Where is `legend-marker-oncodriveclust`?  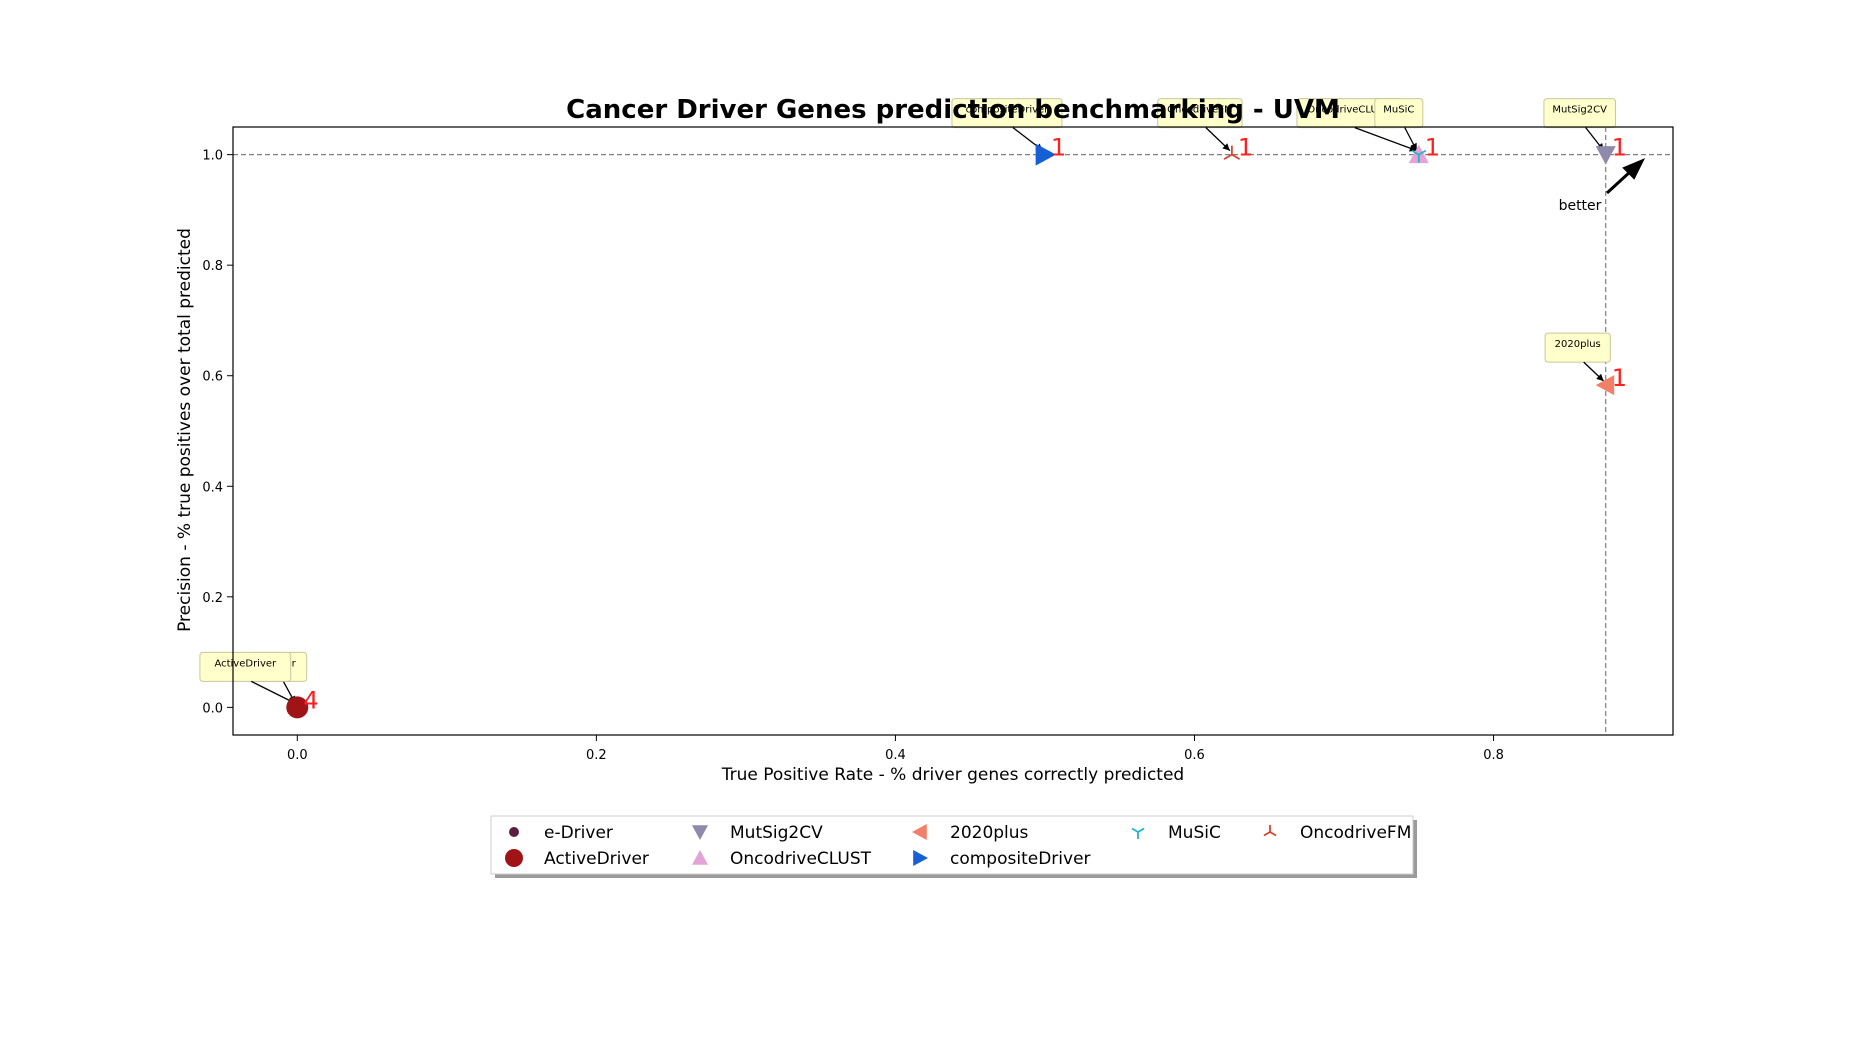 legend-marker-oncodriveclust is located at coordinates (700, 857).